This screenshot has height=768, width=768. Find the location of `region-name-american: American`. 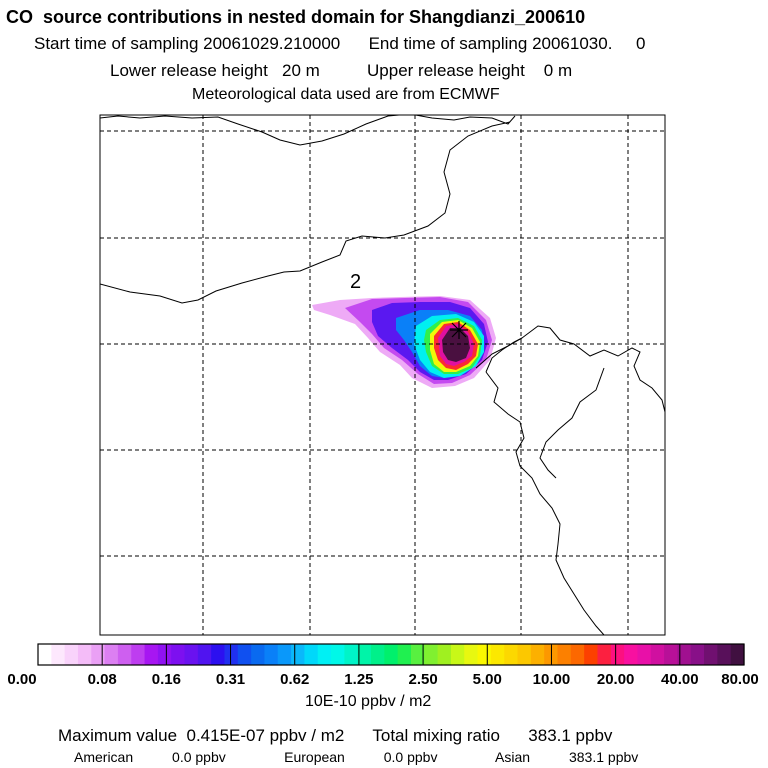

region-name-american: American is located at coordinates (104, 757).